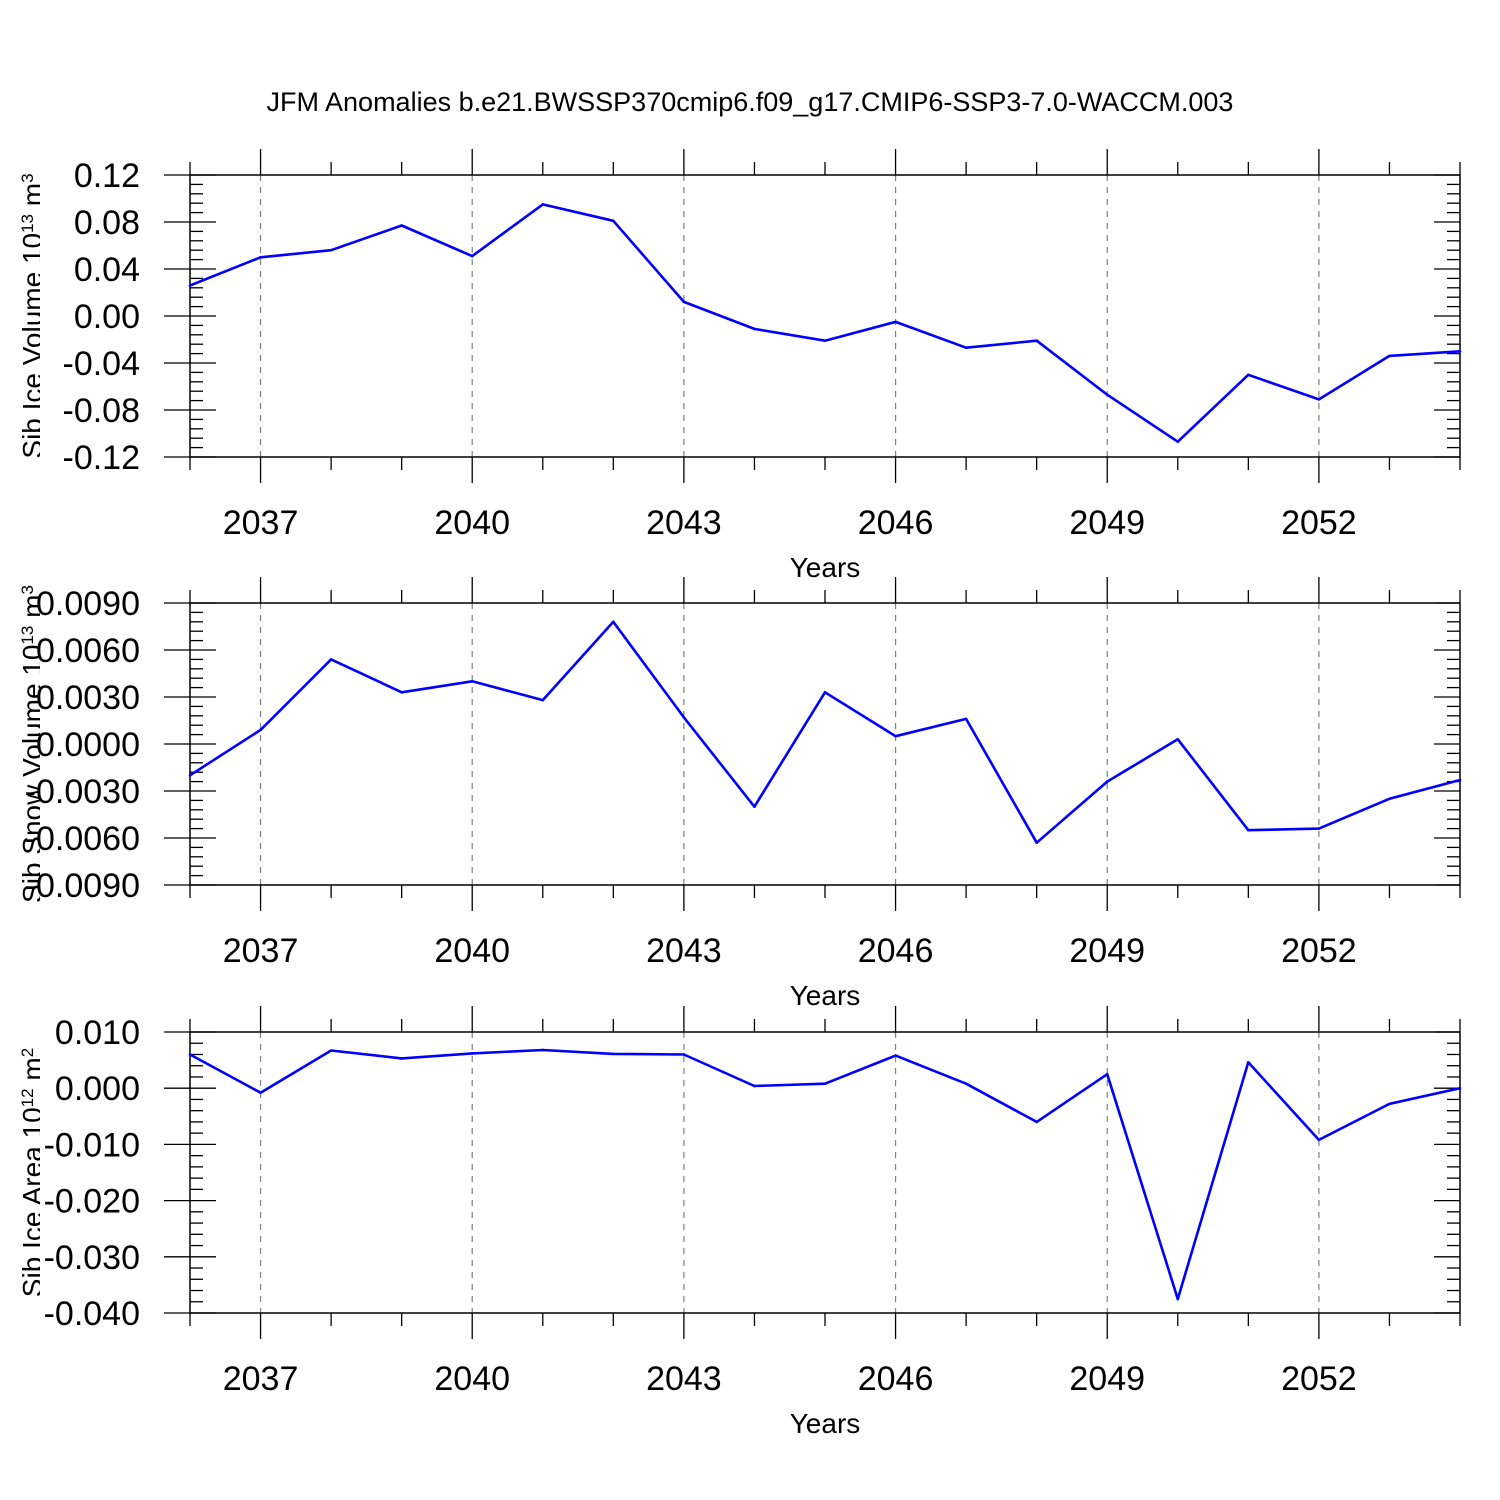  I want to click on y-axis-label-exponent: 12, so click(27, 1097).